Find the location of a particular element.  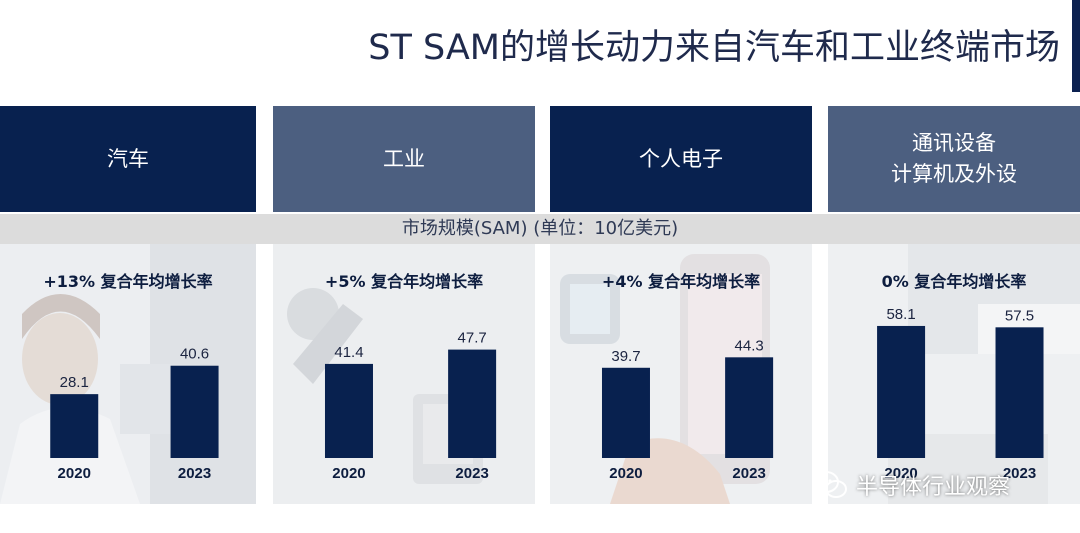

chart-panel-automotive: +13% 复合年均增长率 28.1 2020 40.6 2023 is located at coordinates (128, 374).